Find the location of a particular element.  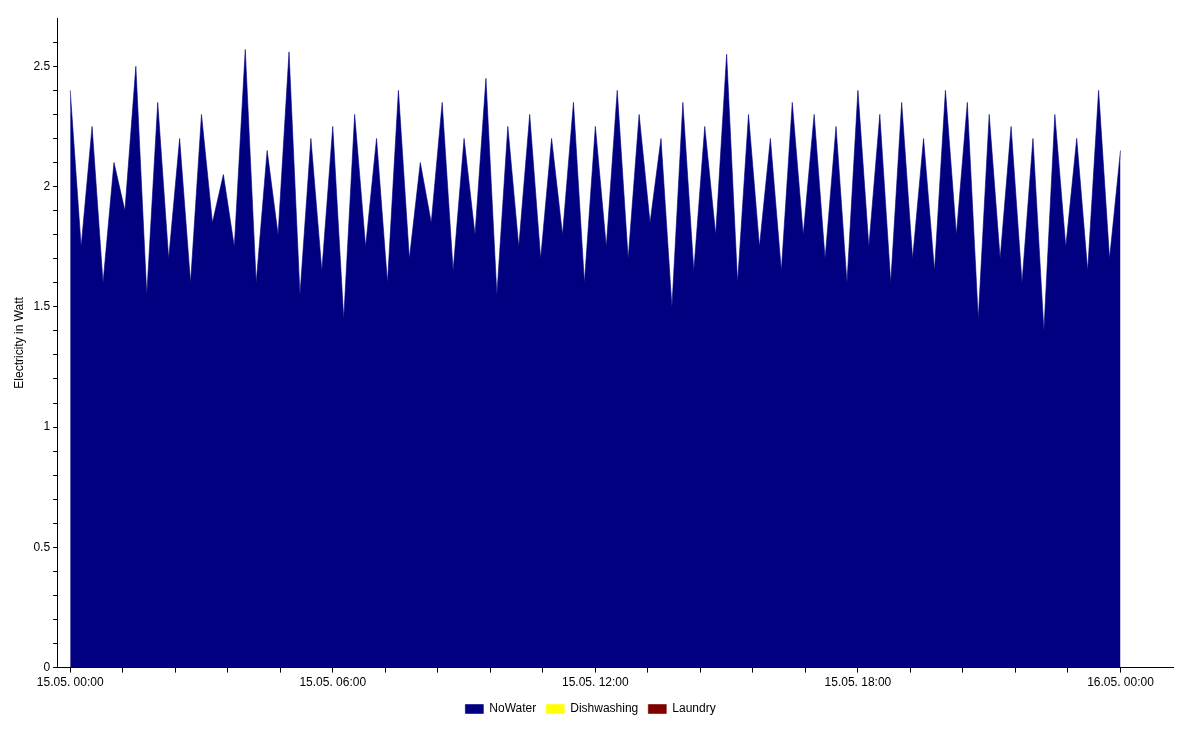

y-tick-label: 2.5 is located at coordinates (42, 65).